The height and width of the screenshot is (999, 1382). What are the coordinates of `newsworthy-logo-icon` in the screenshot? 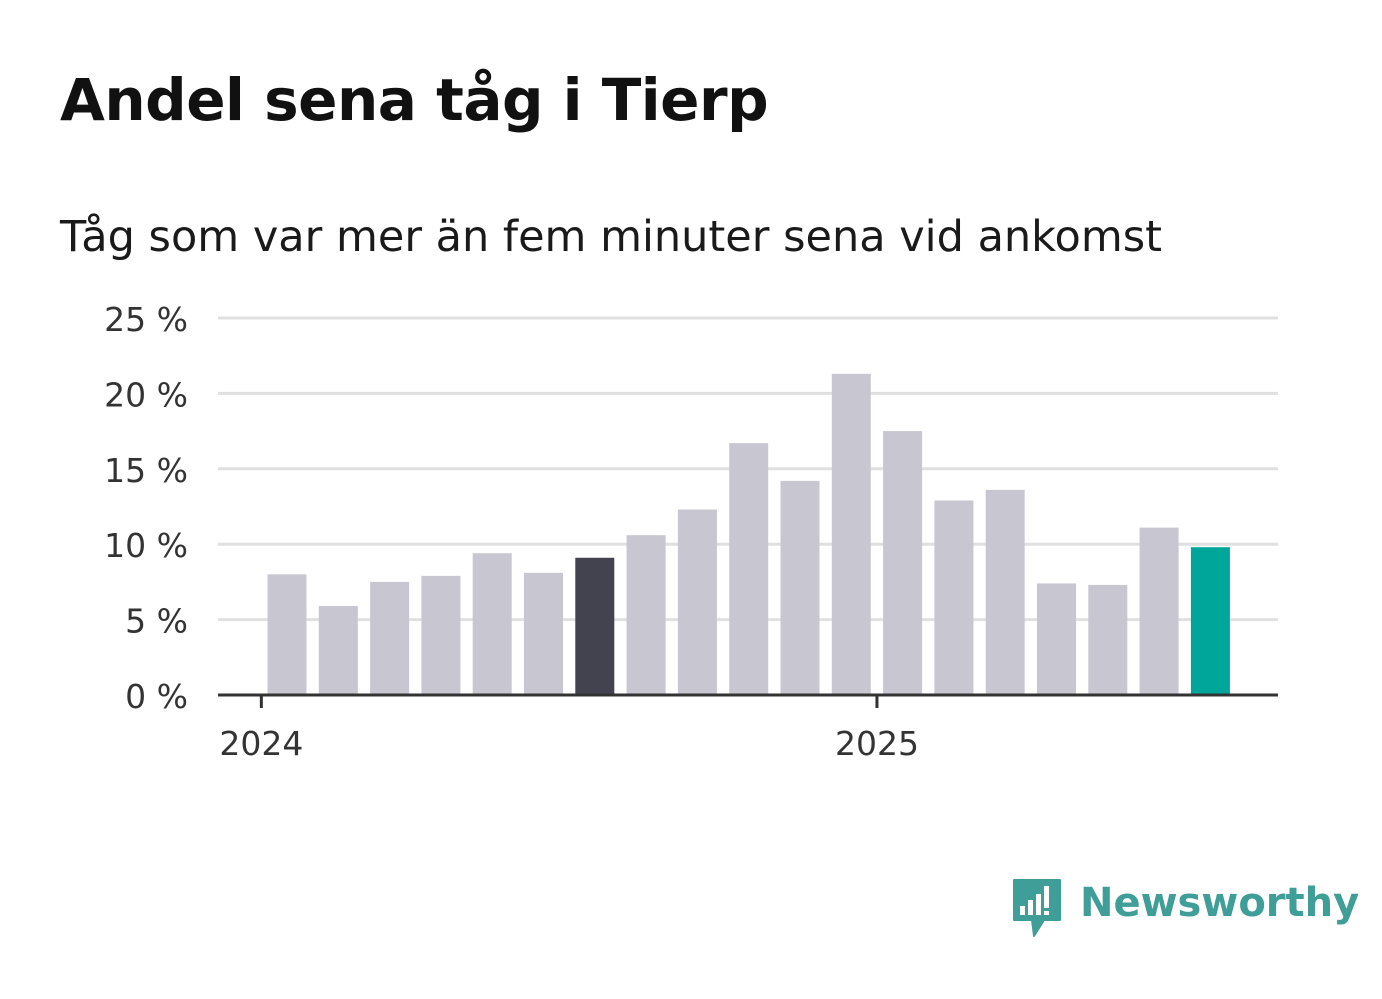 It's located at (1037, 908).